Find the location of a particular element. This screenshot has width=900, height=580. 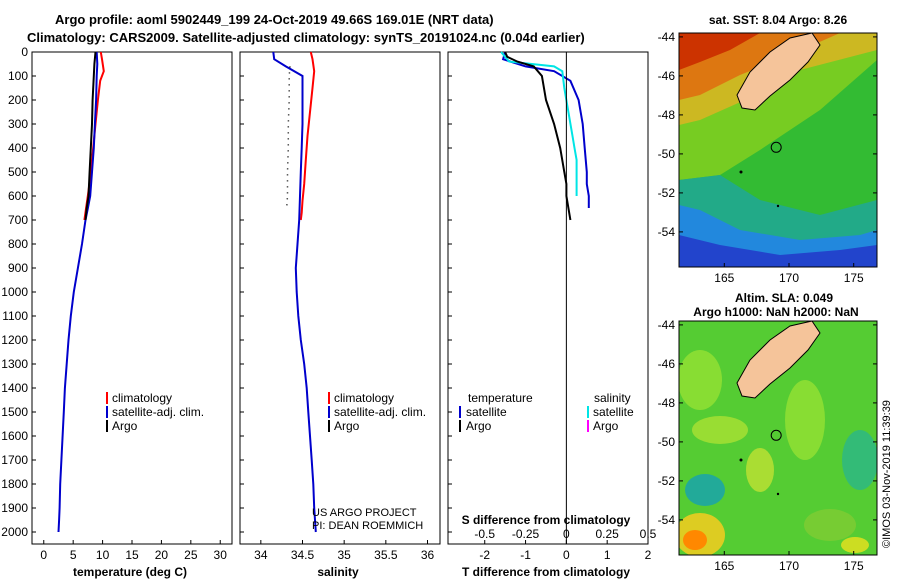

s-diff-tick-label: -0.5 is located at coordinates (484, 534).